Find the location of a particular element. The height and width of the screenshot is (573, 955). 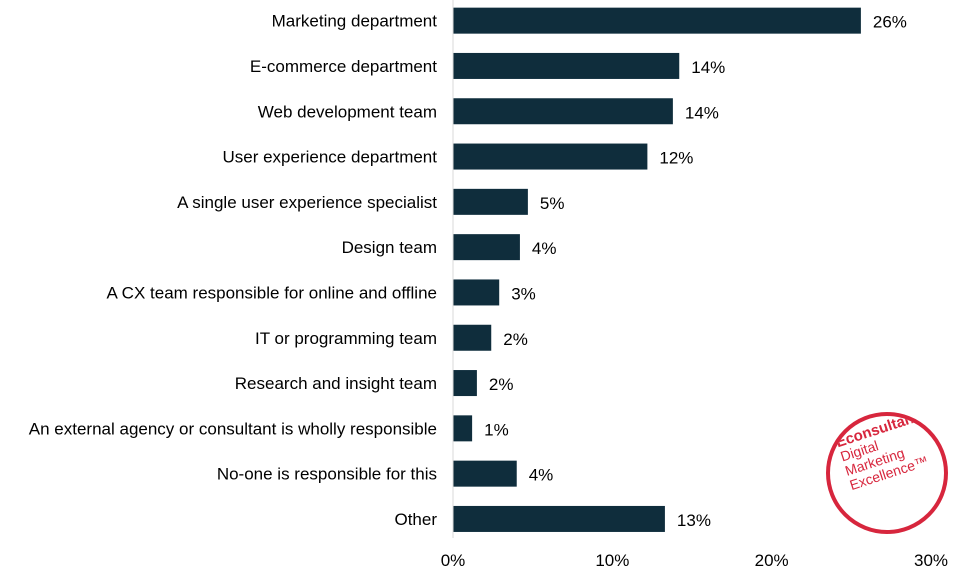

value-label: 3% is located at coordinates (523, 293).